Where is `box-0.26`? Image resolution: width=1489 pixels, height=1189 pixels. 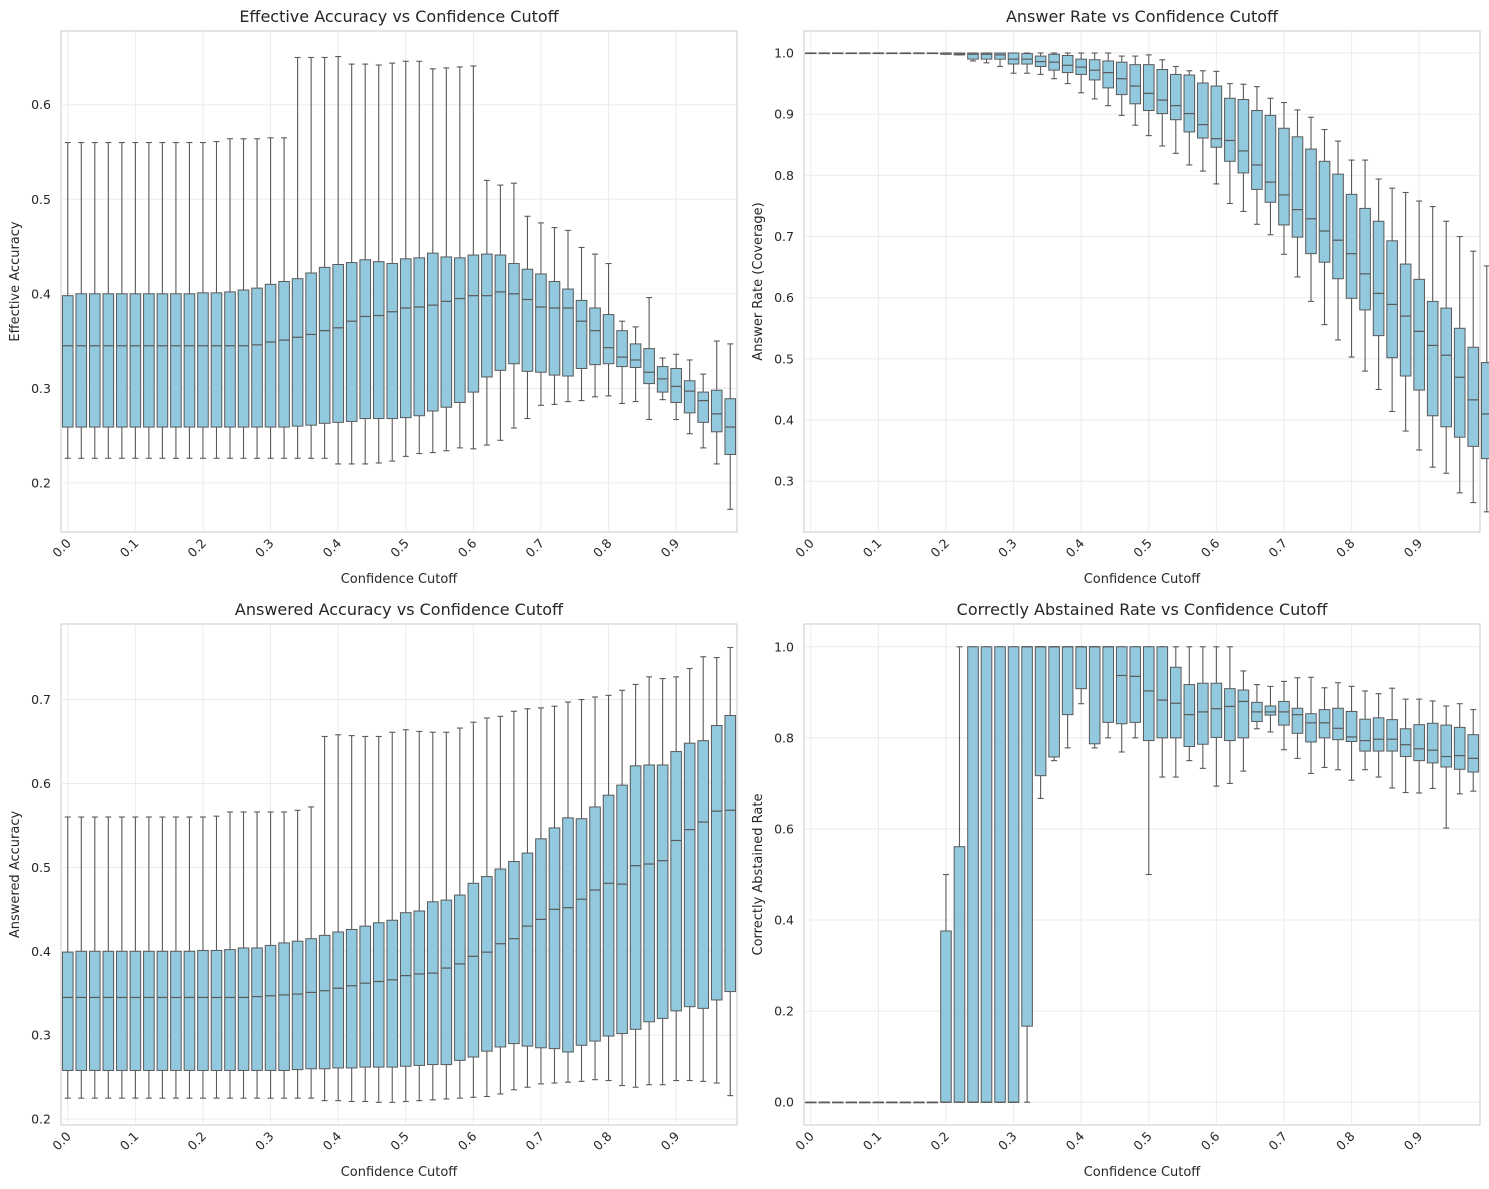
box-0.26 is located at coordinates (243, 955).